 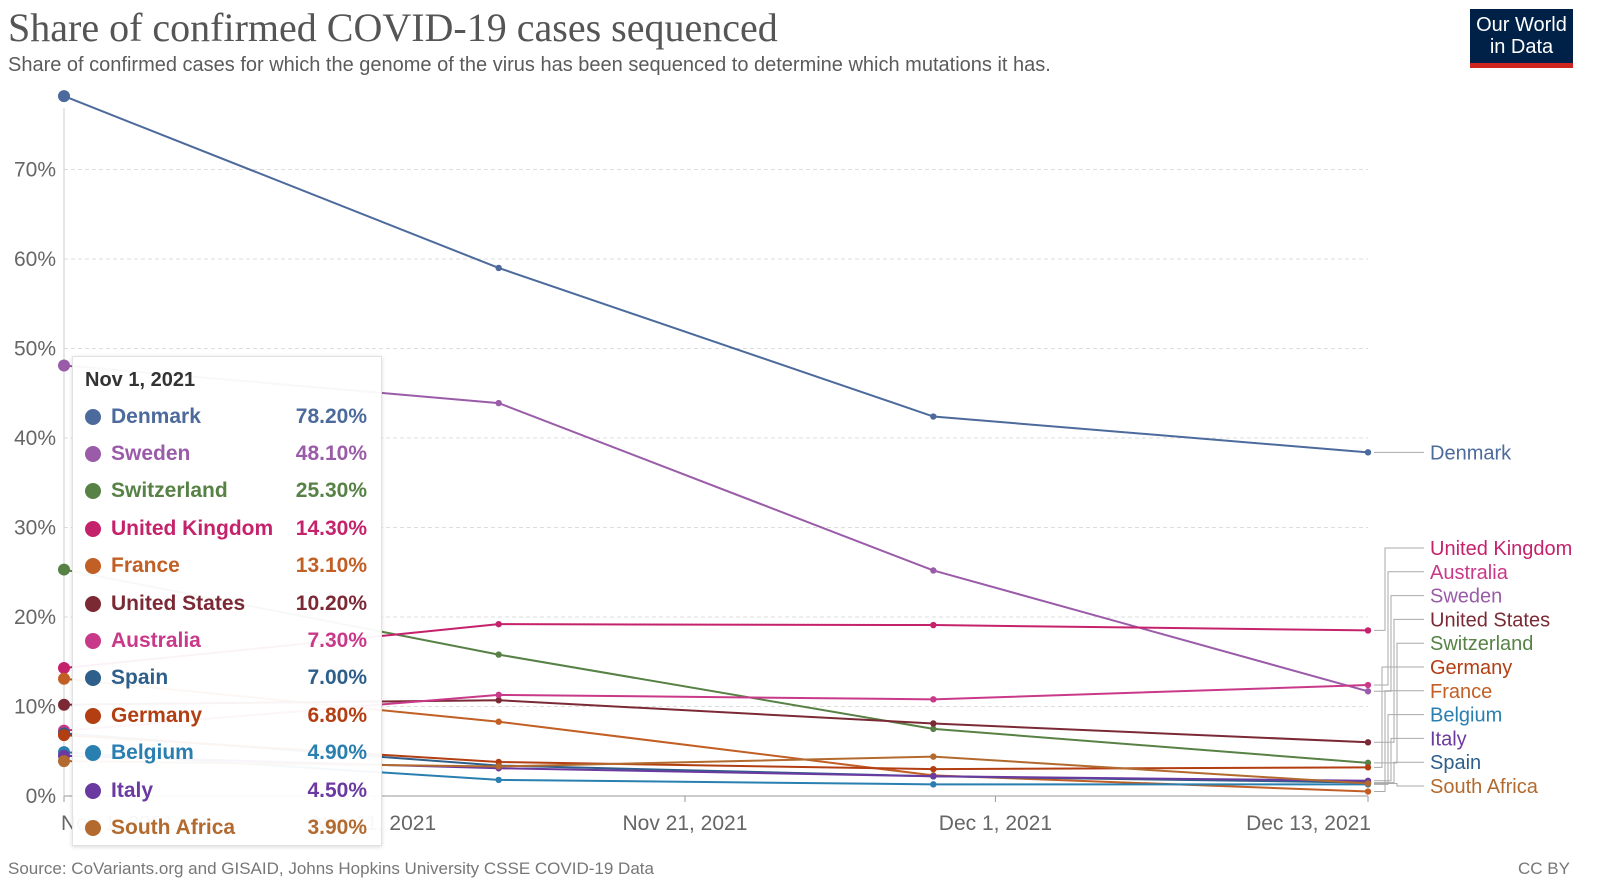 What do you see at coordinates (1521, 38) in the screenshot?
I see `owid-logo: Our World in Data` at bounding box center [1521, 38].